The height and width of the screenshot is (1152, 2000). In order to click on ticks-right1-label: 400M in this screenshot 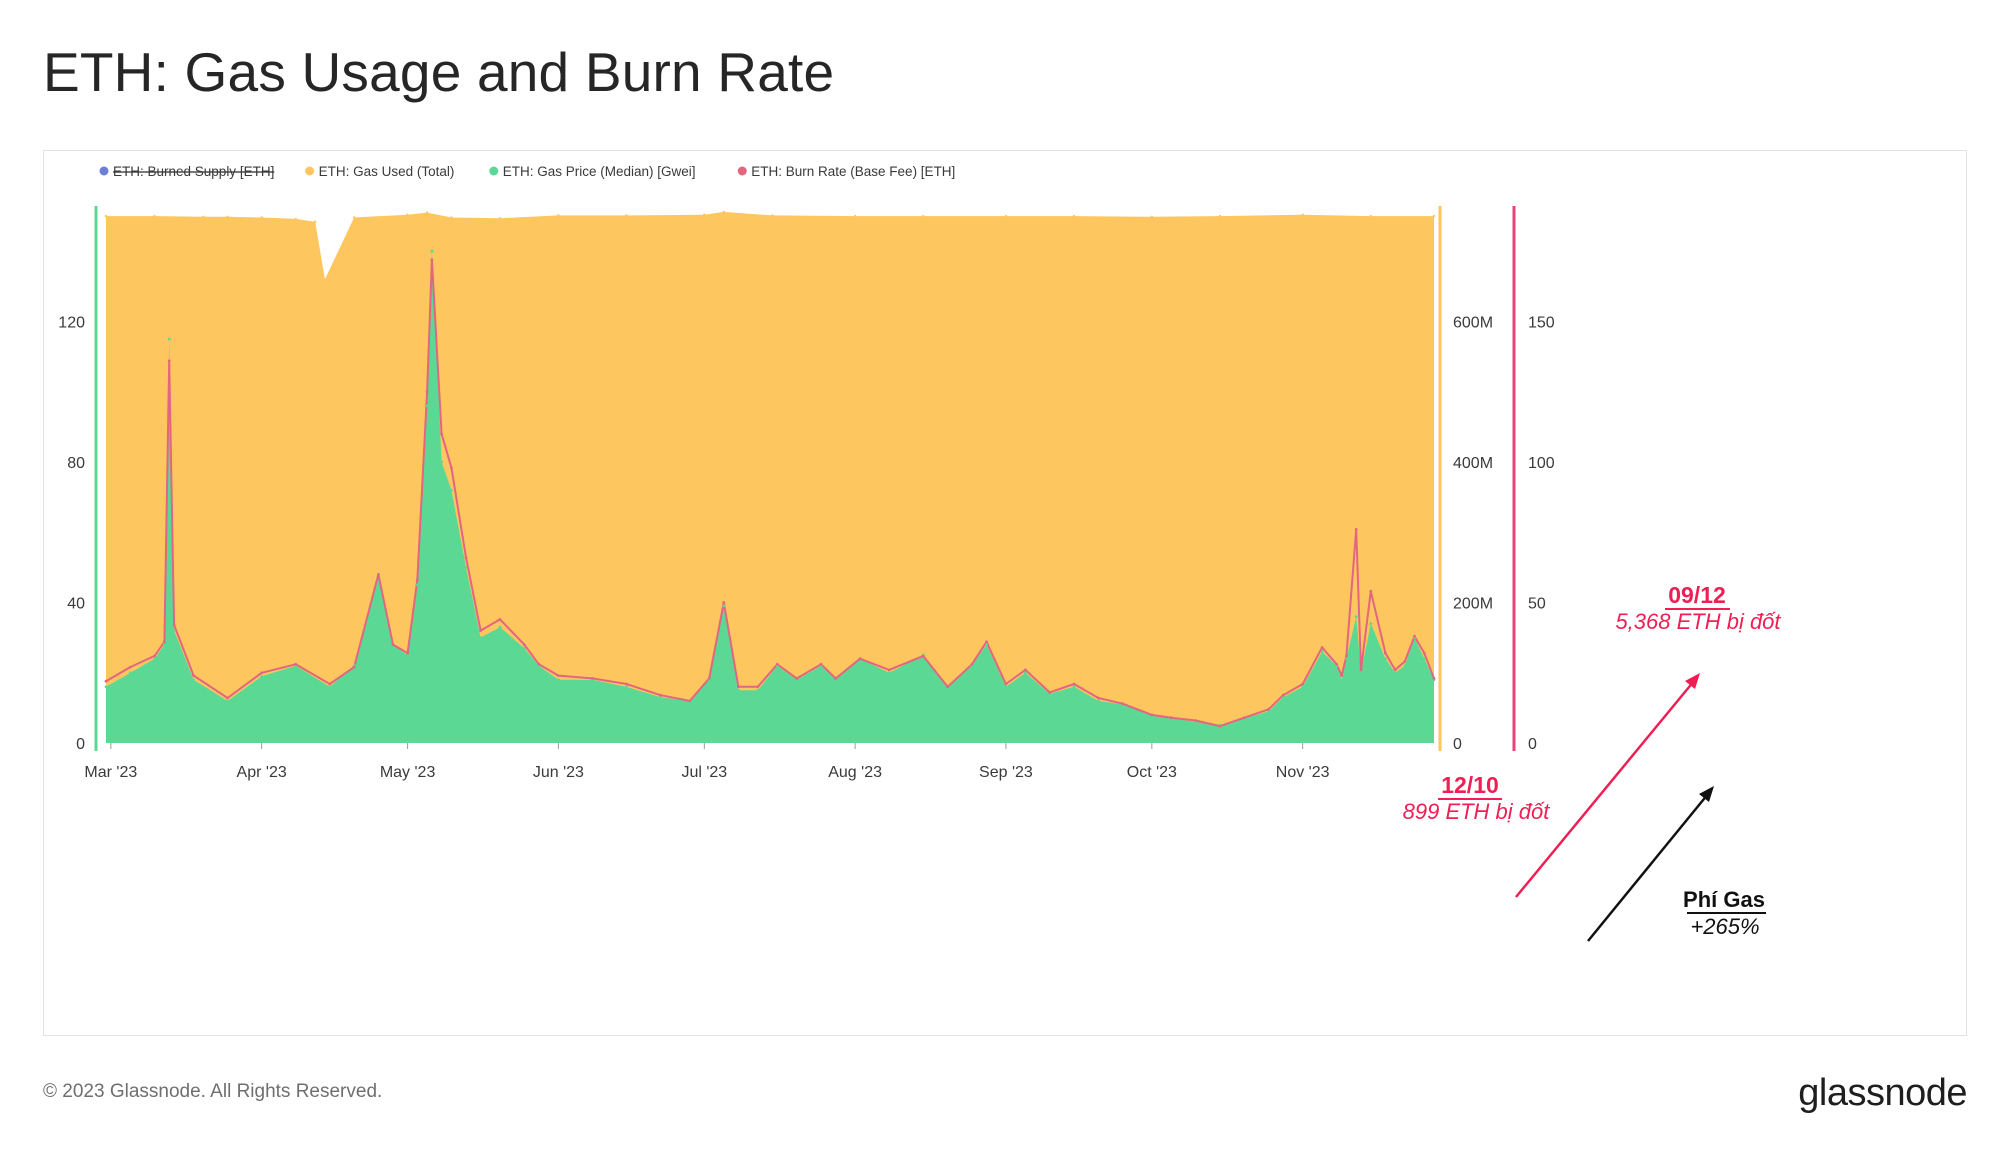, I will do `click(1473, 463)`.